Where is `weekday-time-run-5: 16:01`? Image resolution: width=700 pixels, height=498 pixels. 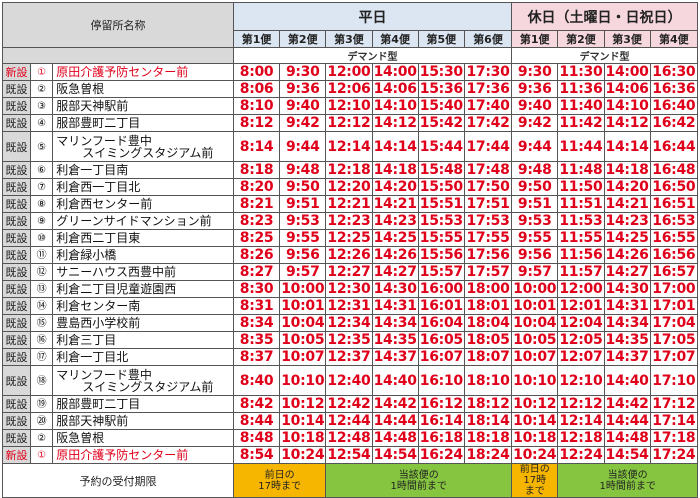 weekday-time-run-5: 16:01 is located at coordinates (441, 306).